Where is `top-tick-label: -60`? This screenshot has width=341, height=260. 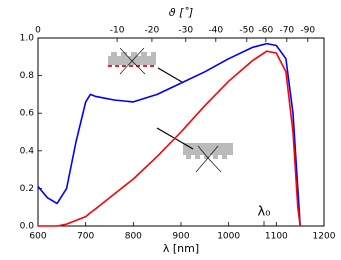
top-tick-label: -60 is located at coordinates (265, 31).